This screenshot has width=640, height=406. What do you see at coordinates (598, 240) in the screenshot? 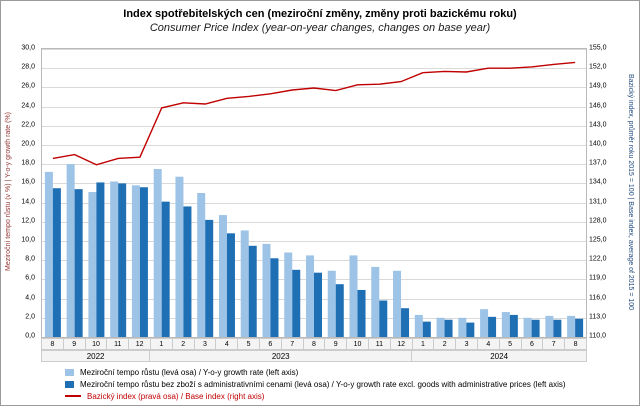
I see `axis-tick-label: 125,0` at bounding box center [598, 240].